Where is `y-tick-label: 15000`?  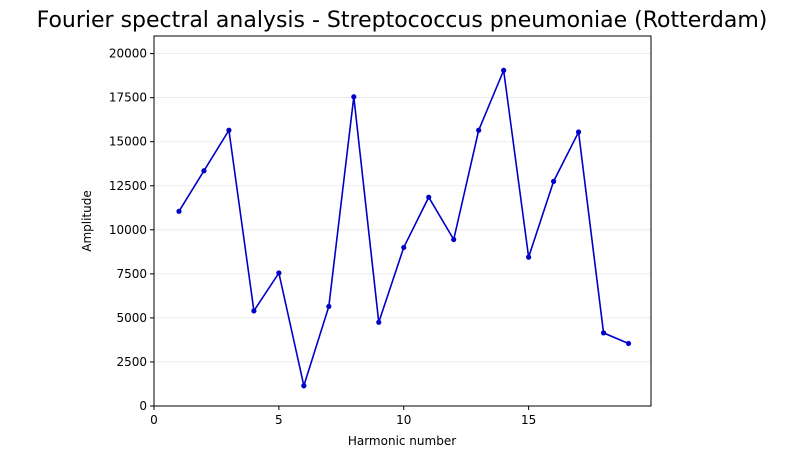 y-tick-label: 15000 is located at coordinates (128, 142).